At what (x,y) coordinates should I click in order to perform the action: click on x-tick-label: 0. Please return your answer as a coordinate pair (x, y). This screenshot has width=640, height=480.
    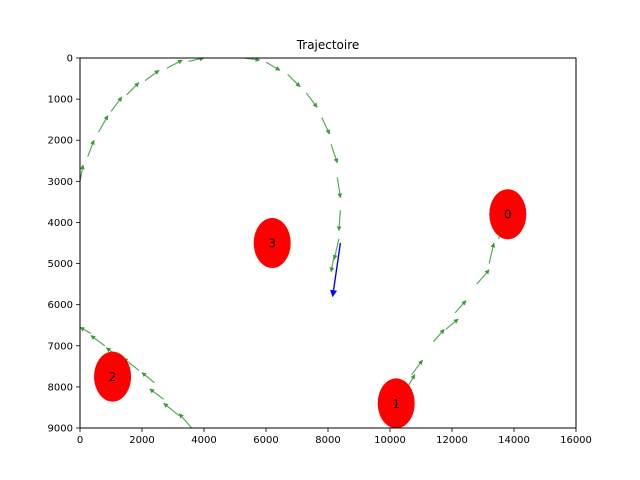
    Looking at the image, I should click on (80, 440).